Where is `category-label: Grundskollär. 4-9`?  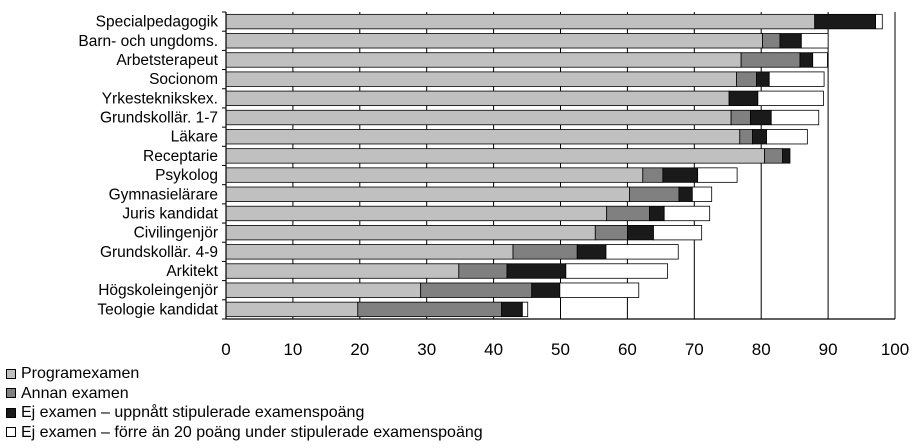
category-label: Grundskollär. 4-9 is located at coordinates (159, 252).